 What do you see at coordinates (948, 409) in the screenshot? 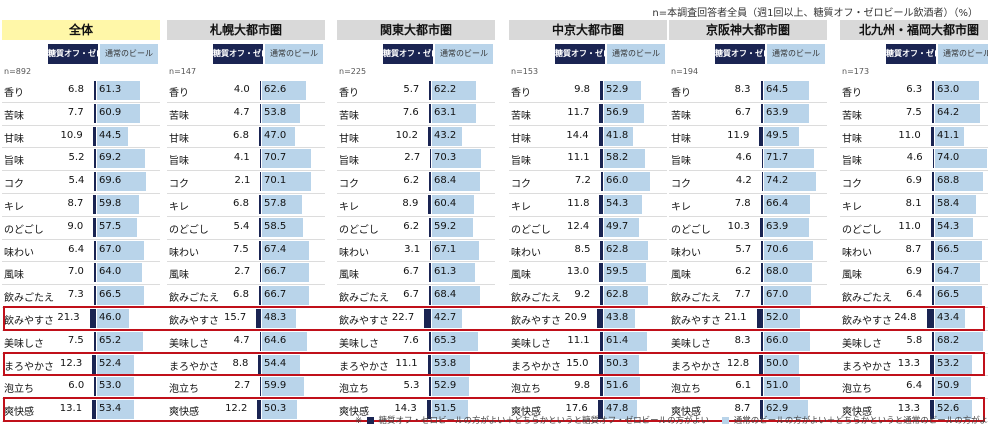
I see `regular-value-label: 52.6` at bounding box center [948, 409].